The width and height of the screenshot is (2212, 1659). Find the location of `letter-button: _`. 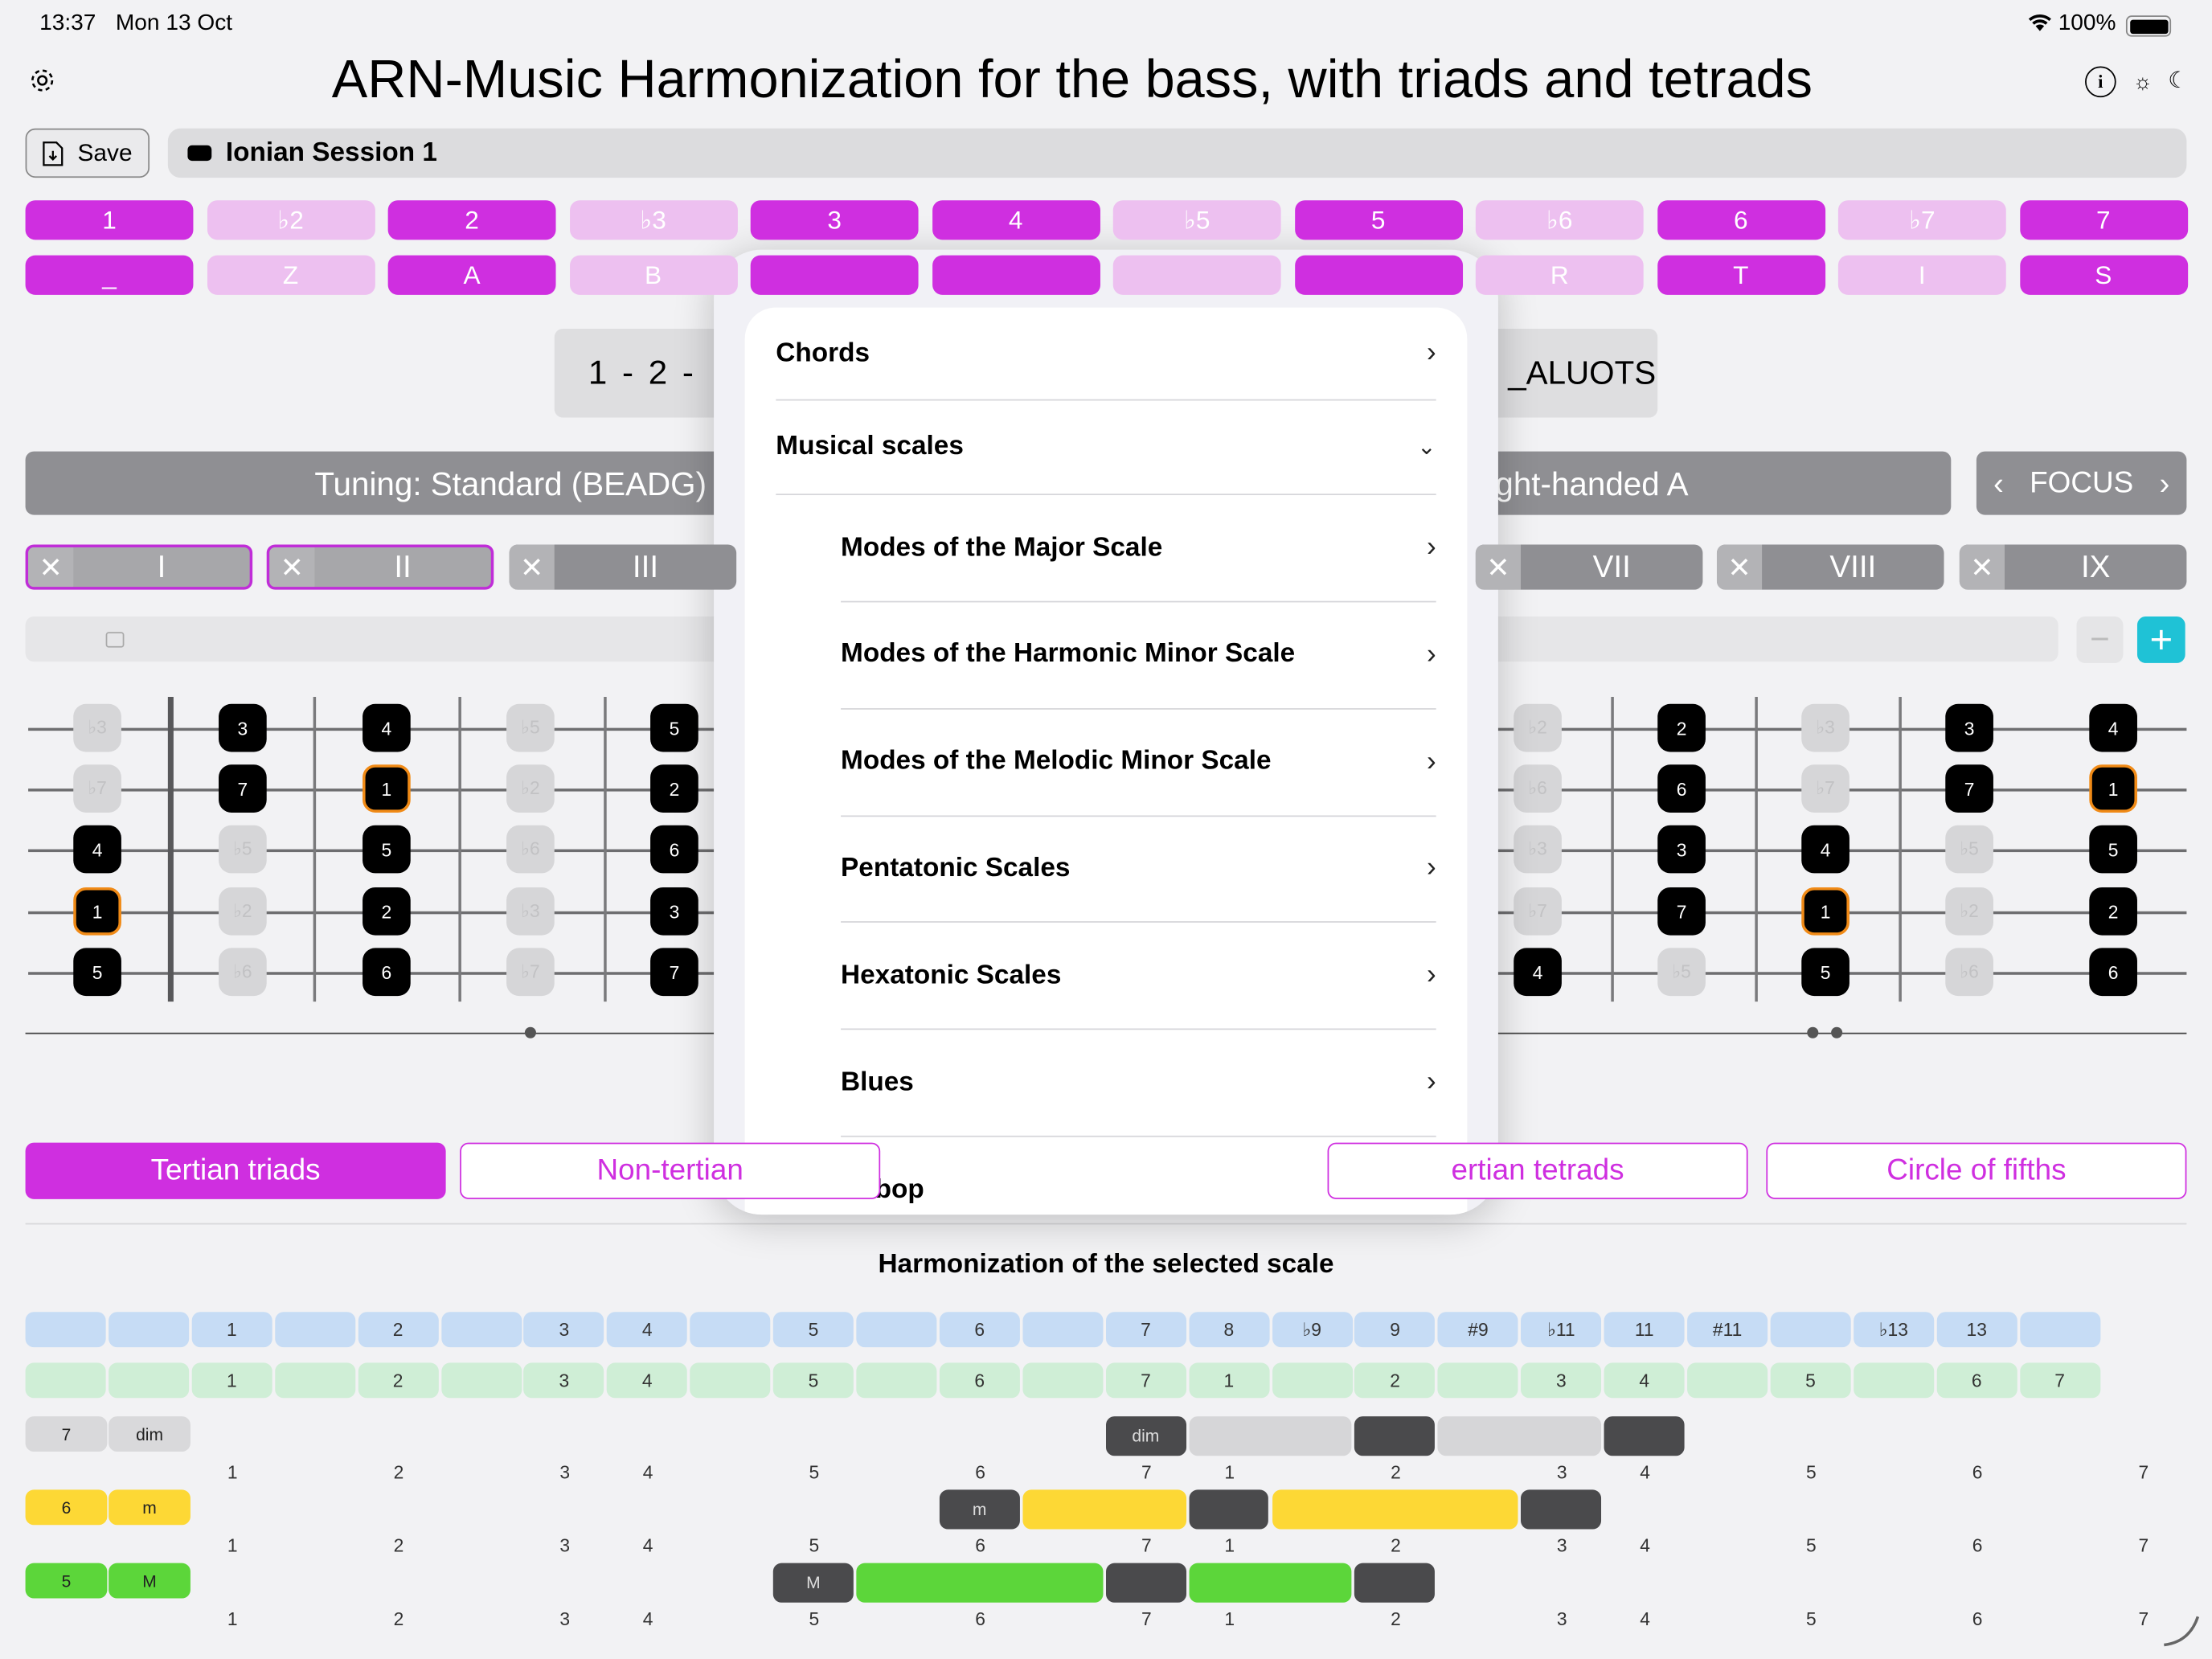

letter-button: _ is located at coordinates (109, 275).